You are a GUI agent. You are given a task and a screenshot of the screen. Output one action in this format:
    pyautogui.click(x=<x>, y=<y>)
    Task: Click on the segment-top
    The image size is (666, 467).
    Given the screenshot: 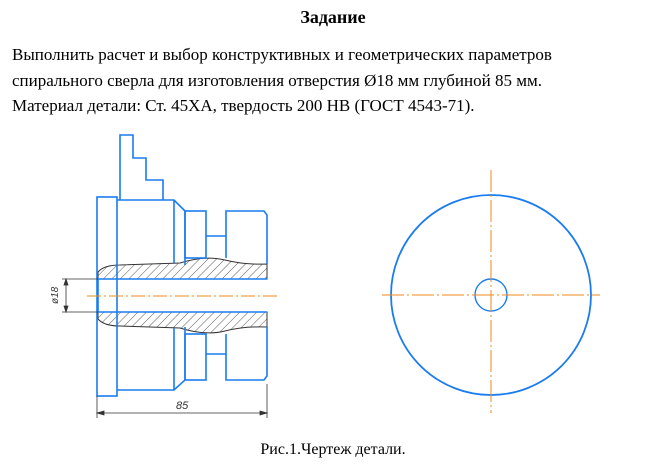 What is the action you would take?
    pyautogui.click(x=195, y=234)
    